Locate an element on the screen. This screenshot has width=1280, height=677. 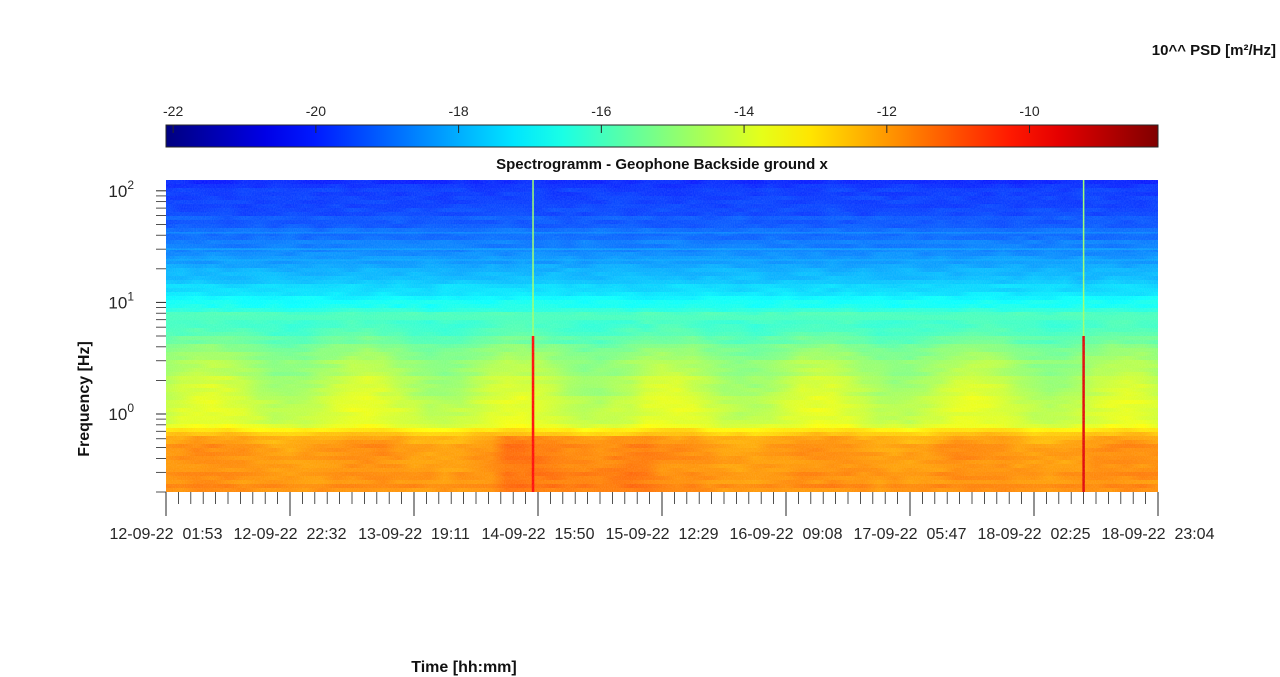
x-axis-label: Time [hh:mm] is located at coordinates (463, 667).